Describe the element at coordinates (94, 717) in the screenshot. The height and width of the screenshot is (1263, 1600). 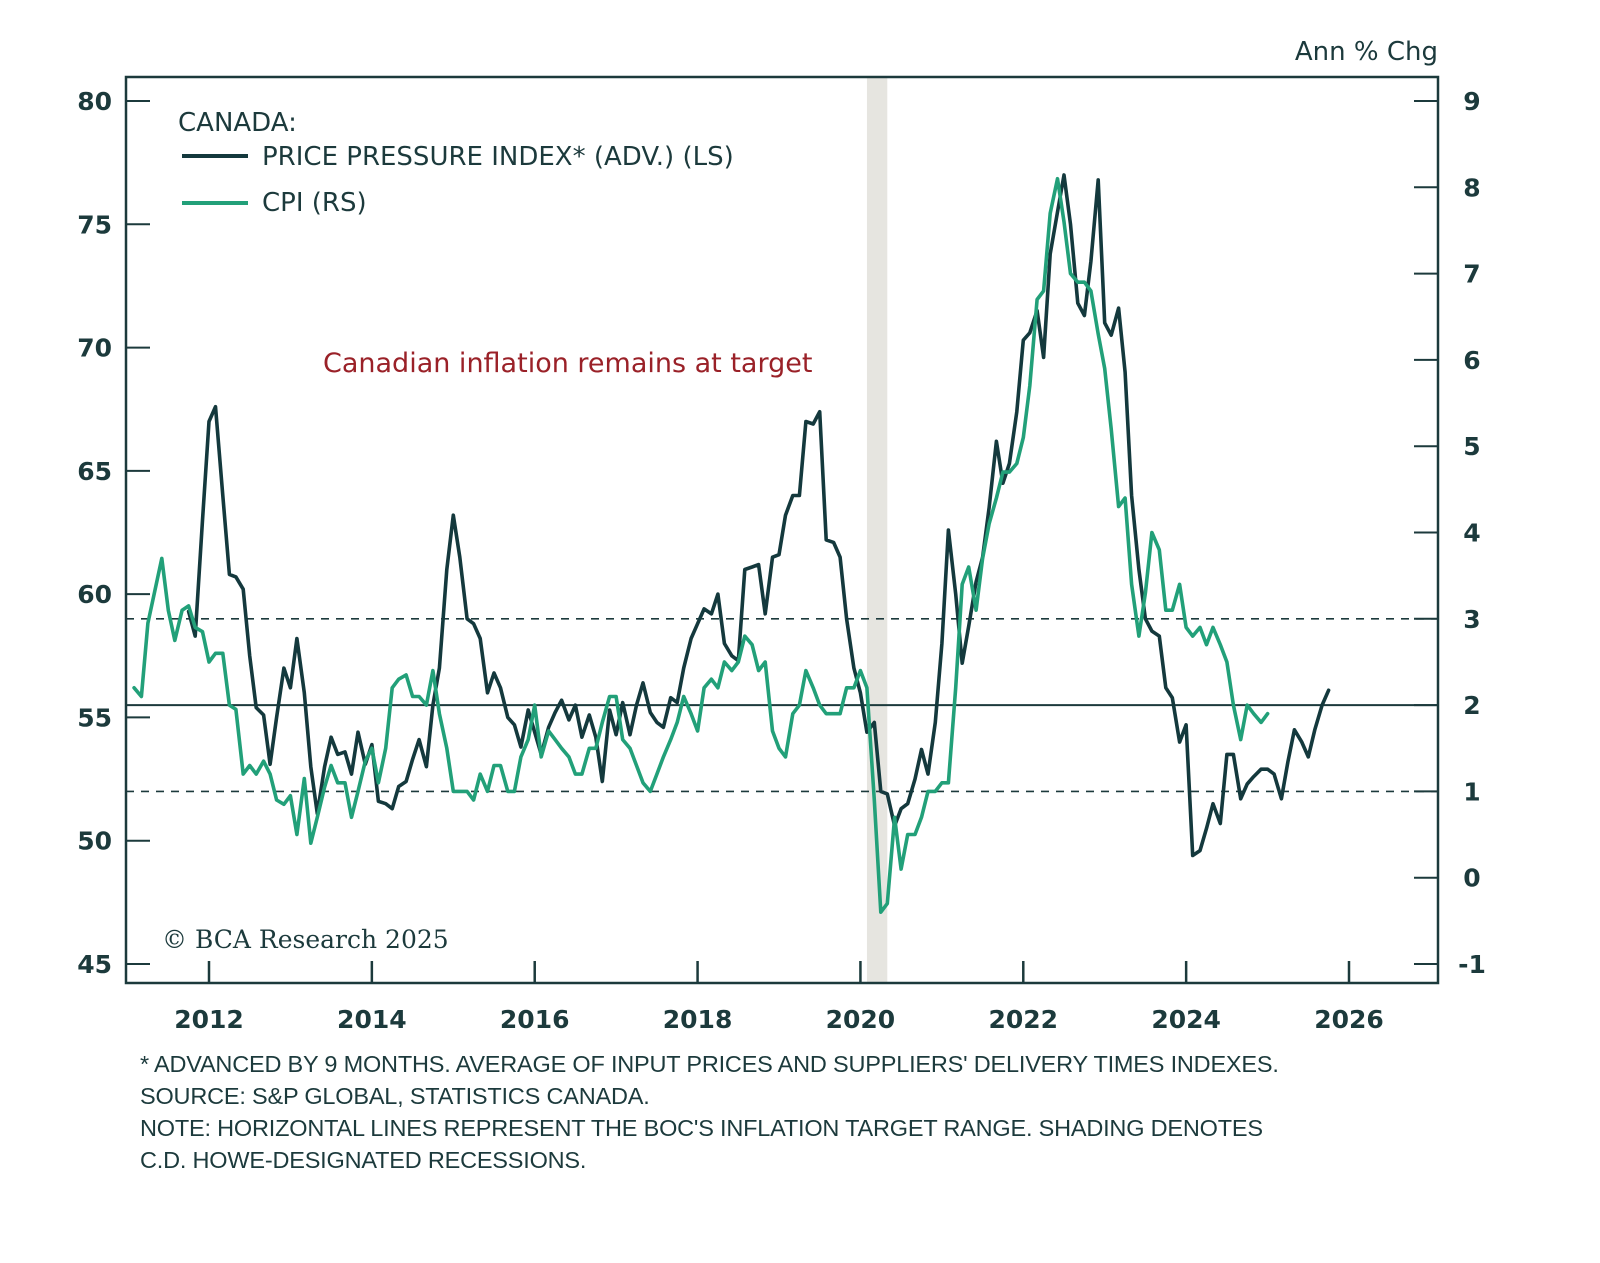
I see `left-axis-tick-label: 55` at that location.